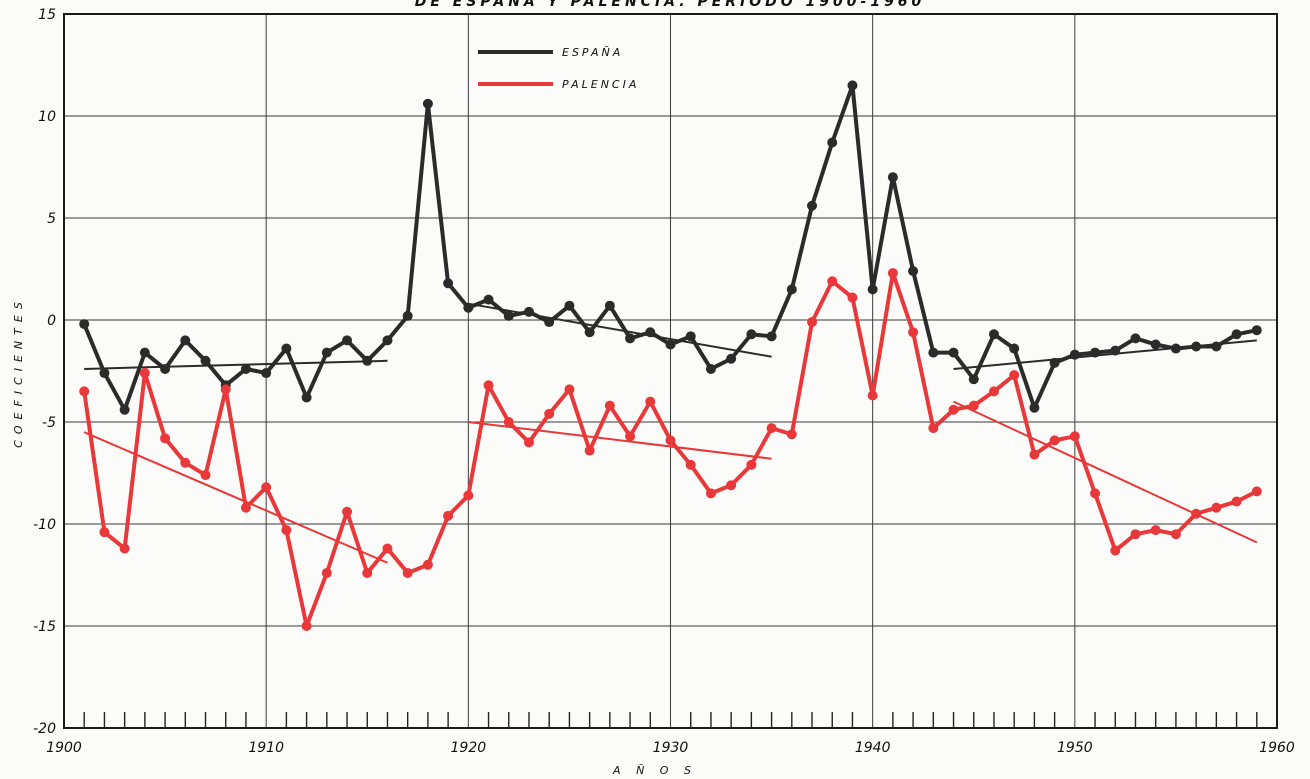  What do you see at coordinates (47, 15) in the screenshot?
I see `y-tick-label: 15` at bounding box center [47, 15].